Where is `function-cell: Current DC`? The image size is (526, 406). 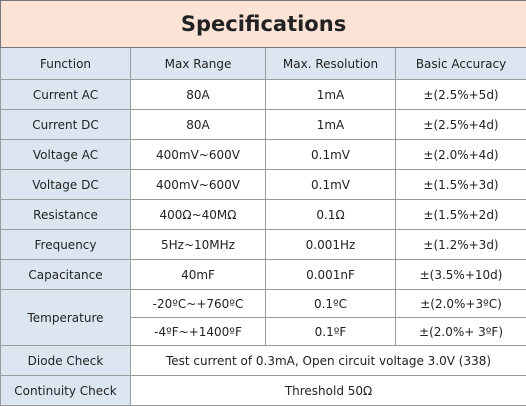 function-cell: Current DC is located at coordinates (65, 124).